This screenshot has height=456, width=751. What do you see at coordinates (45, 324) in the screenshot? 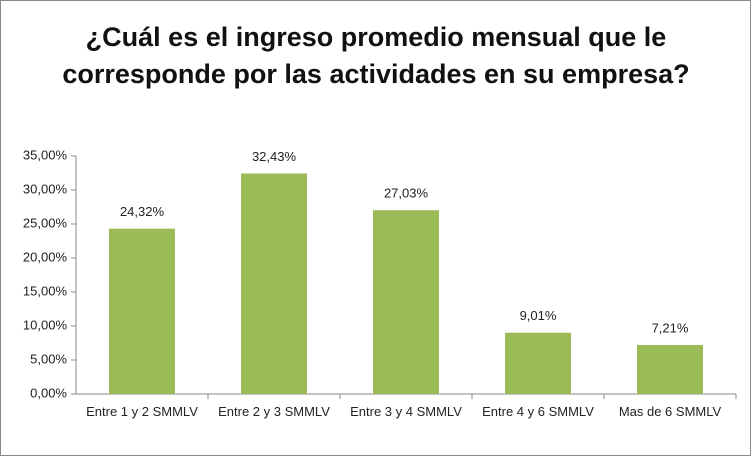
I see `y-tick-label: 10,00%` at bounding box center [45, 324].